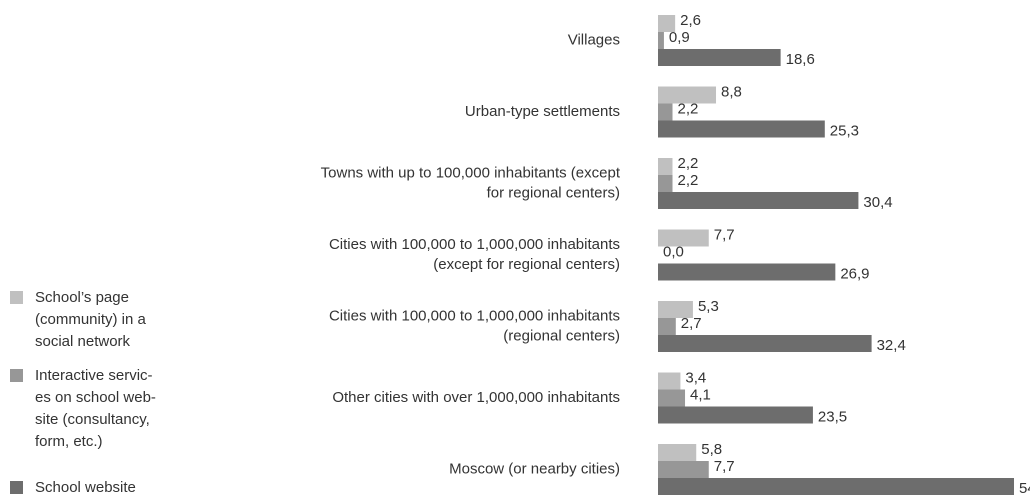 The image size is (1030, 498). I want to click on value-label: 2,7, so click(691, 323).